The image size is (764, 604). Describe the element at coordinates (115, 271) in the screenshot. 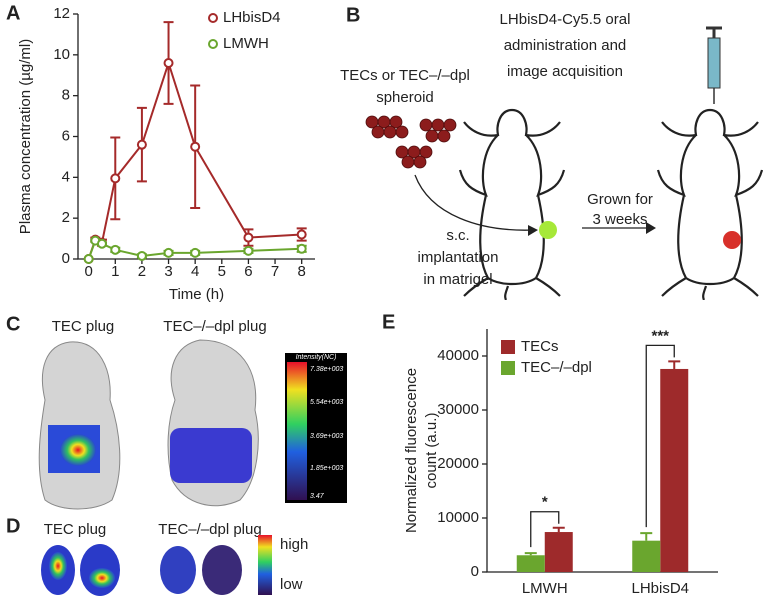

I see `x-tick-label: 1` at that location.